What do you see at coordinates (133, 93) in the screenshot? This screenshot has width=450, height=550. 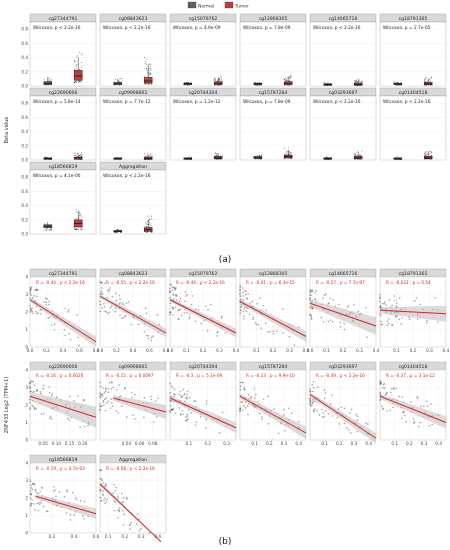 I see `panel-title: cg09908601` at bounding box center [133, 93].